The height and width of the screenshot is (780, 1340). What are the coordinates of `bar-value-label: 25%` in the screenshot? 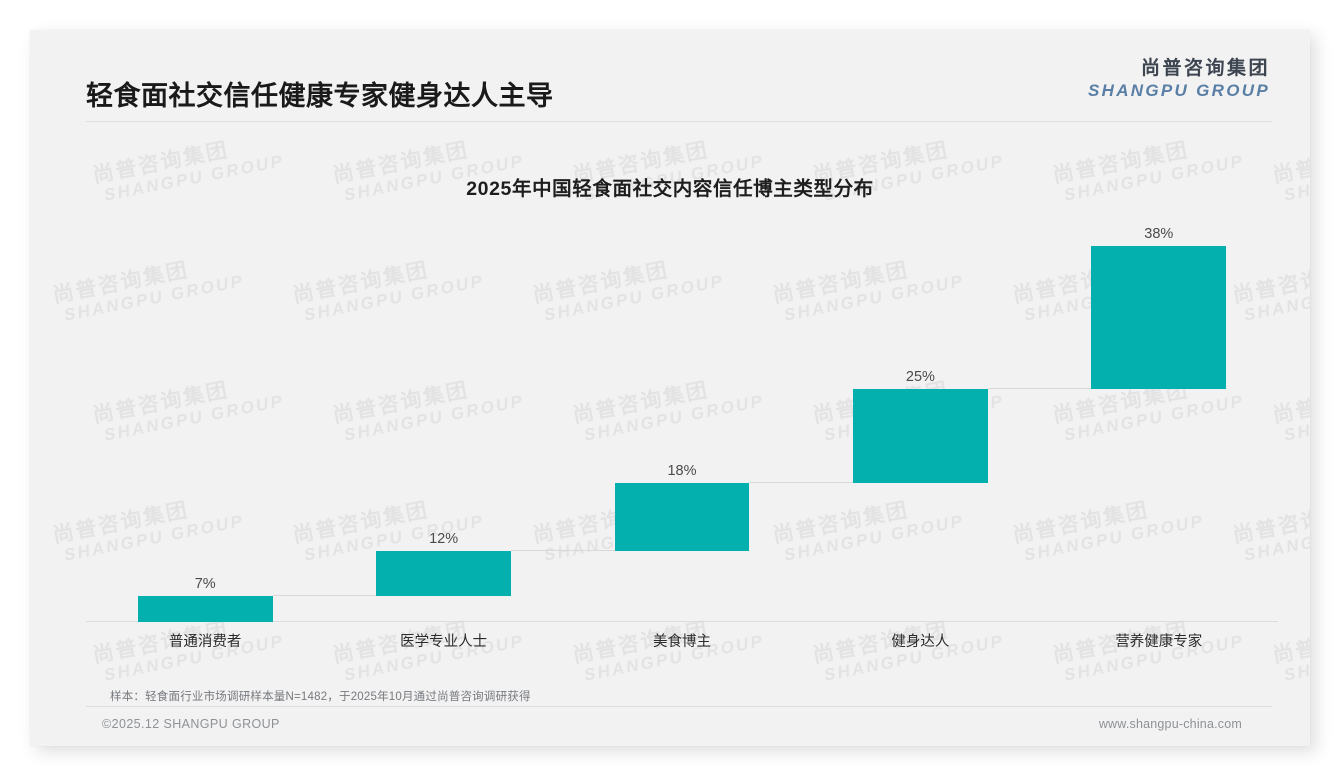 It's located at (920, 376).